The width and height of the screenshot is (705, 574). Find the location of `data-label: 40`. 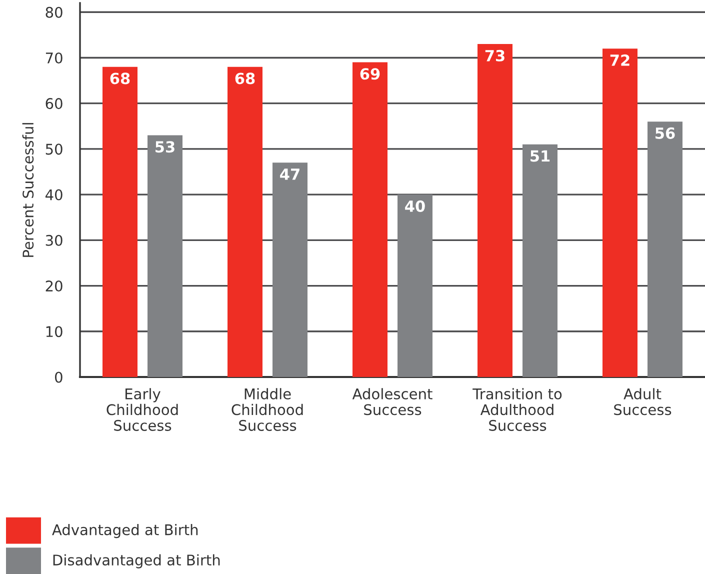

data-label: 40 is located at coordinates (415, 206).